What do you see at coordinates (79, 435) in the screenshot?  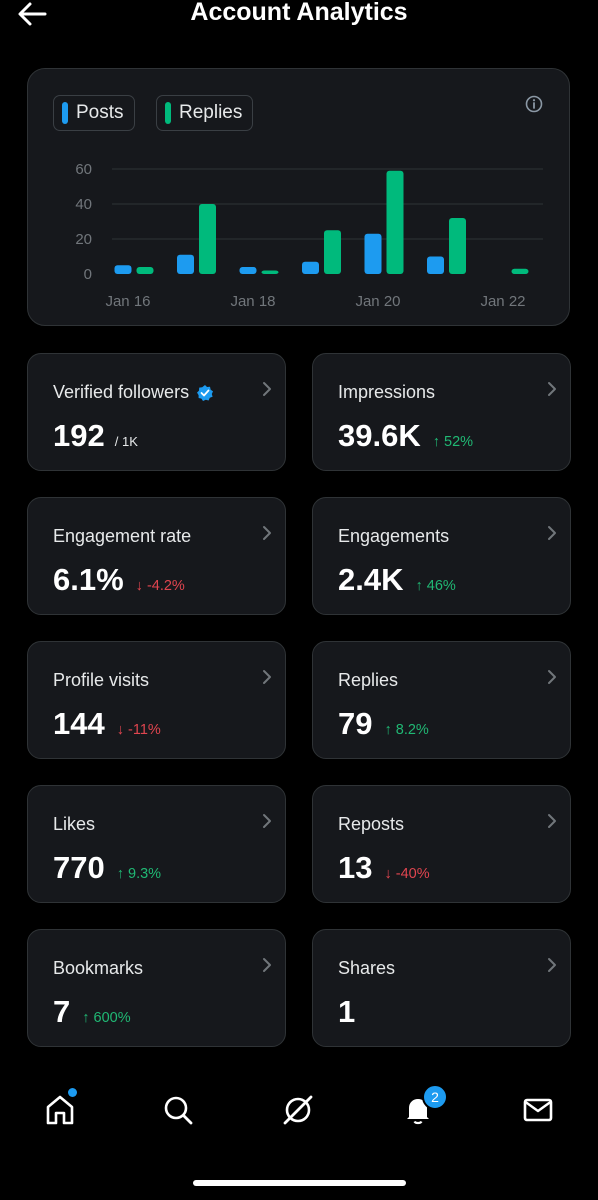 I see `stat-value-text: 192` at bounding box center [79, 435].